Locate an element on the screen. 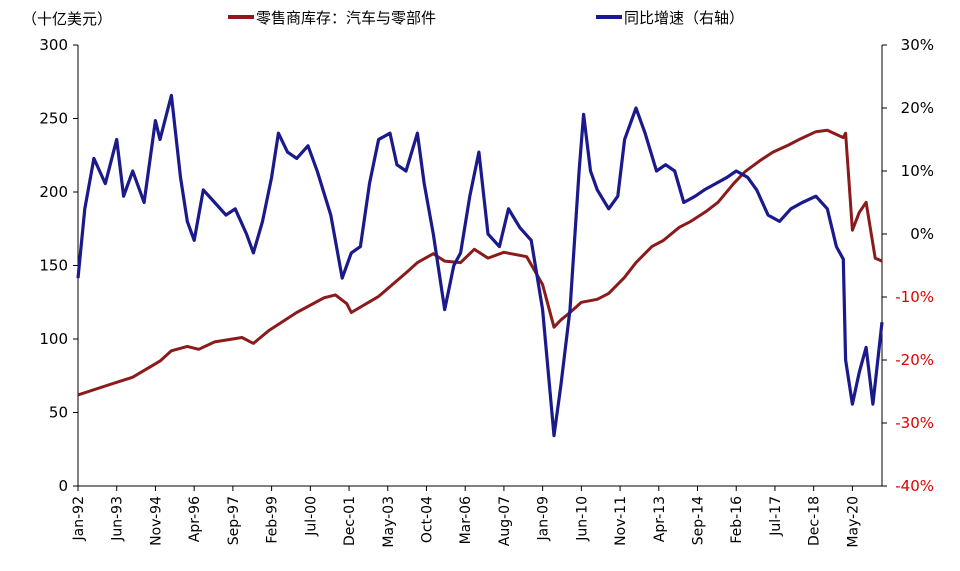 The width and height of the screenshot is (960, 571). left-tick-label: 100 is located at coordinates (53, 339).